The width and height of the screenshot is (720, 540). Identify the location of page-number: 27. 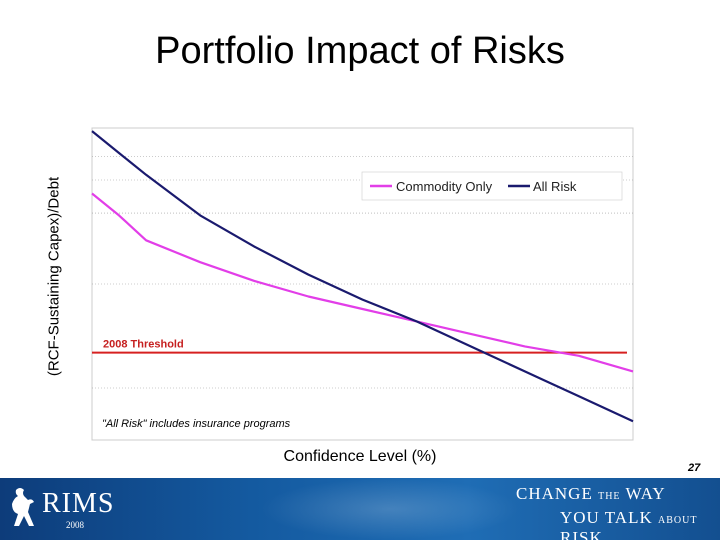
(694, 468).